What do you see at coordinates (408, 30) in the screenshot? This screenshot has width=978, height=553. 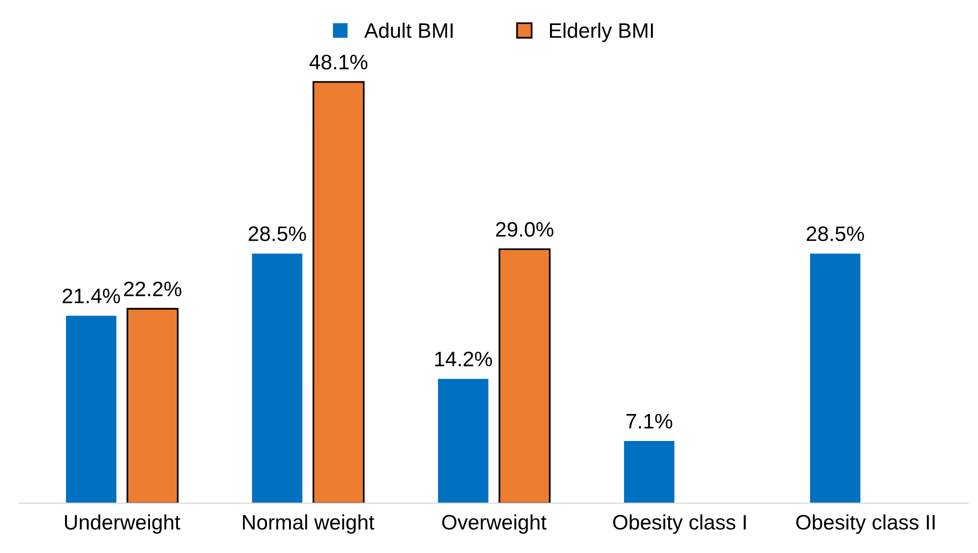 I see `legend-label: Adult BMI` at bounding box center [408, 30].